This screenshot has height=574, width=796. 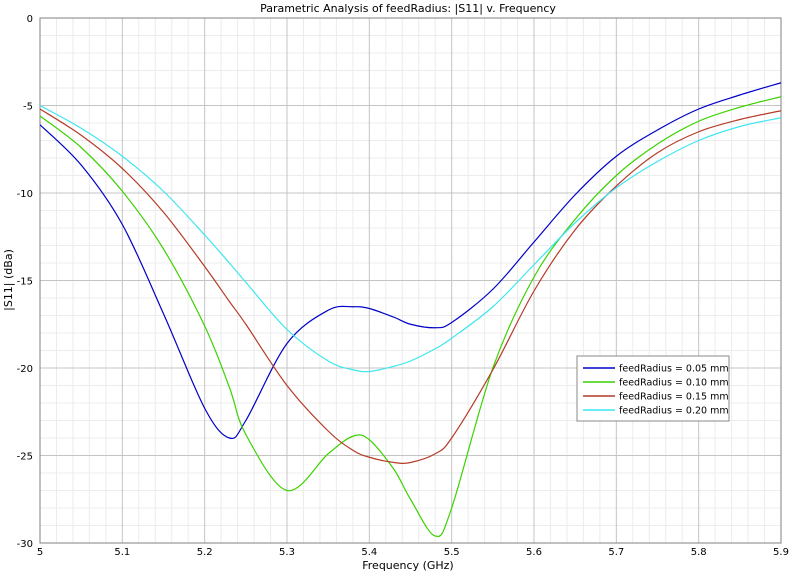 I want to click on x-tick-label: 5.8, so click(x=699, y=552).